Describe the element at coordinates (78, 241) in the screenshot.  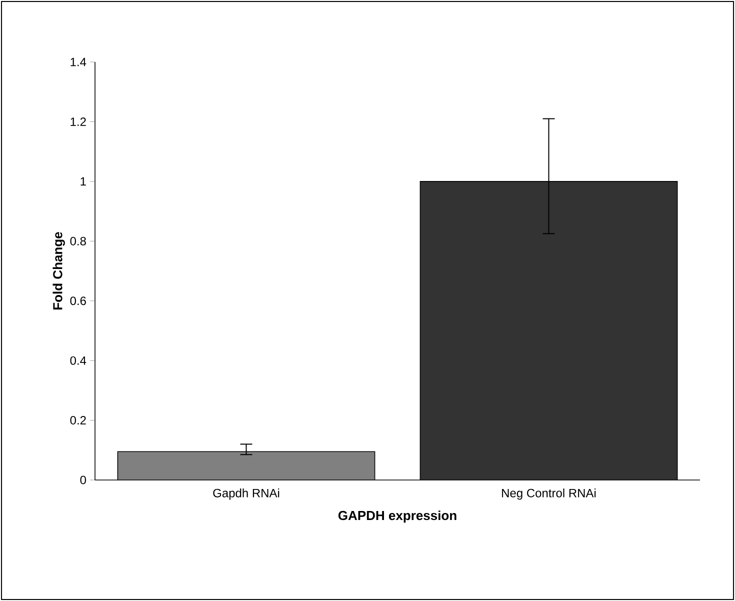
I see `y-tick-label: 0.8` at that location.